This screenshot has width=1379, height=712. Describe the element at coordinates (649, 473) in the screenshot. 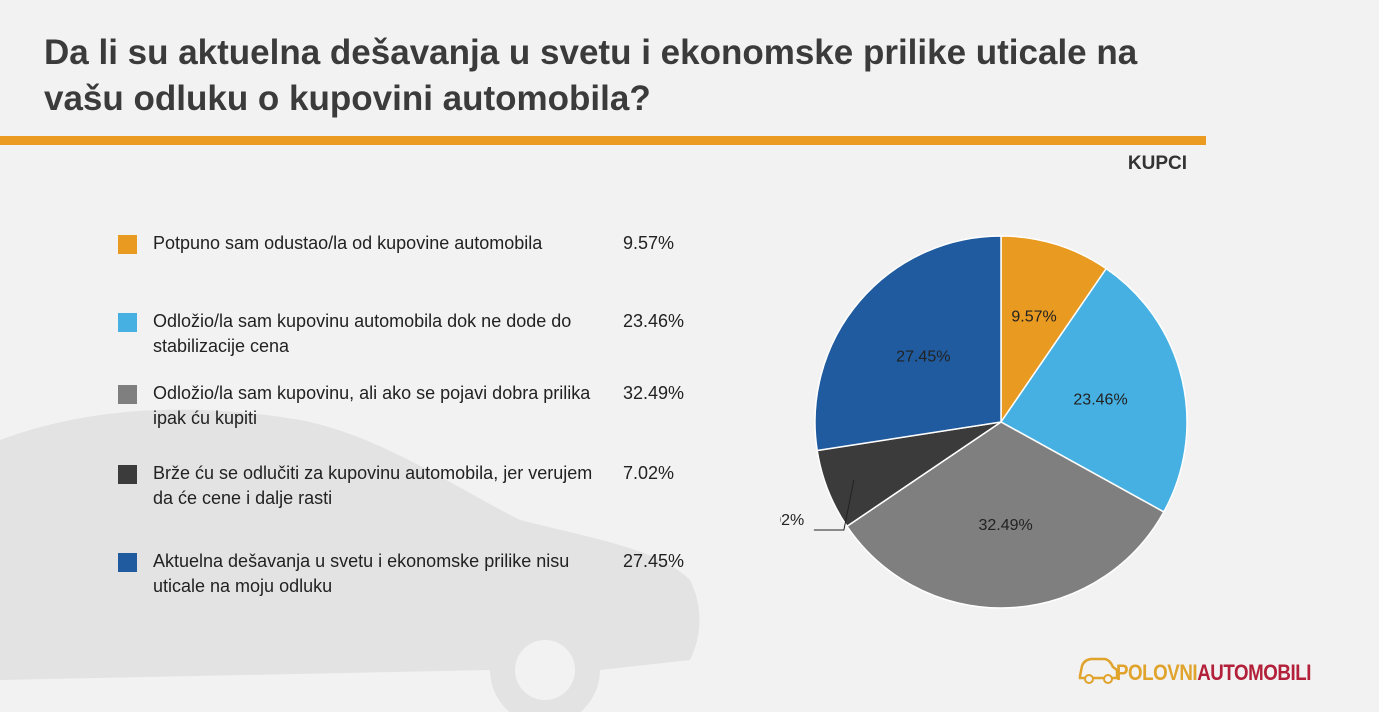

I see `legend-value: 7.02%` at that location.